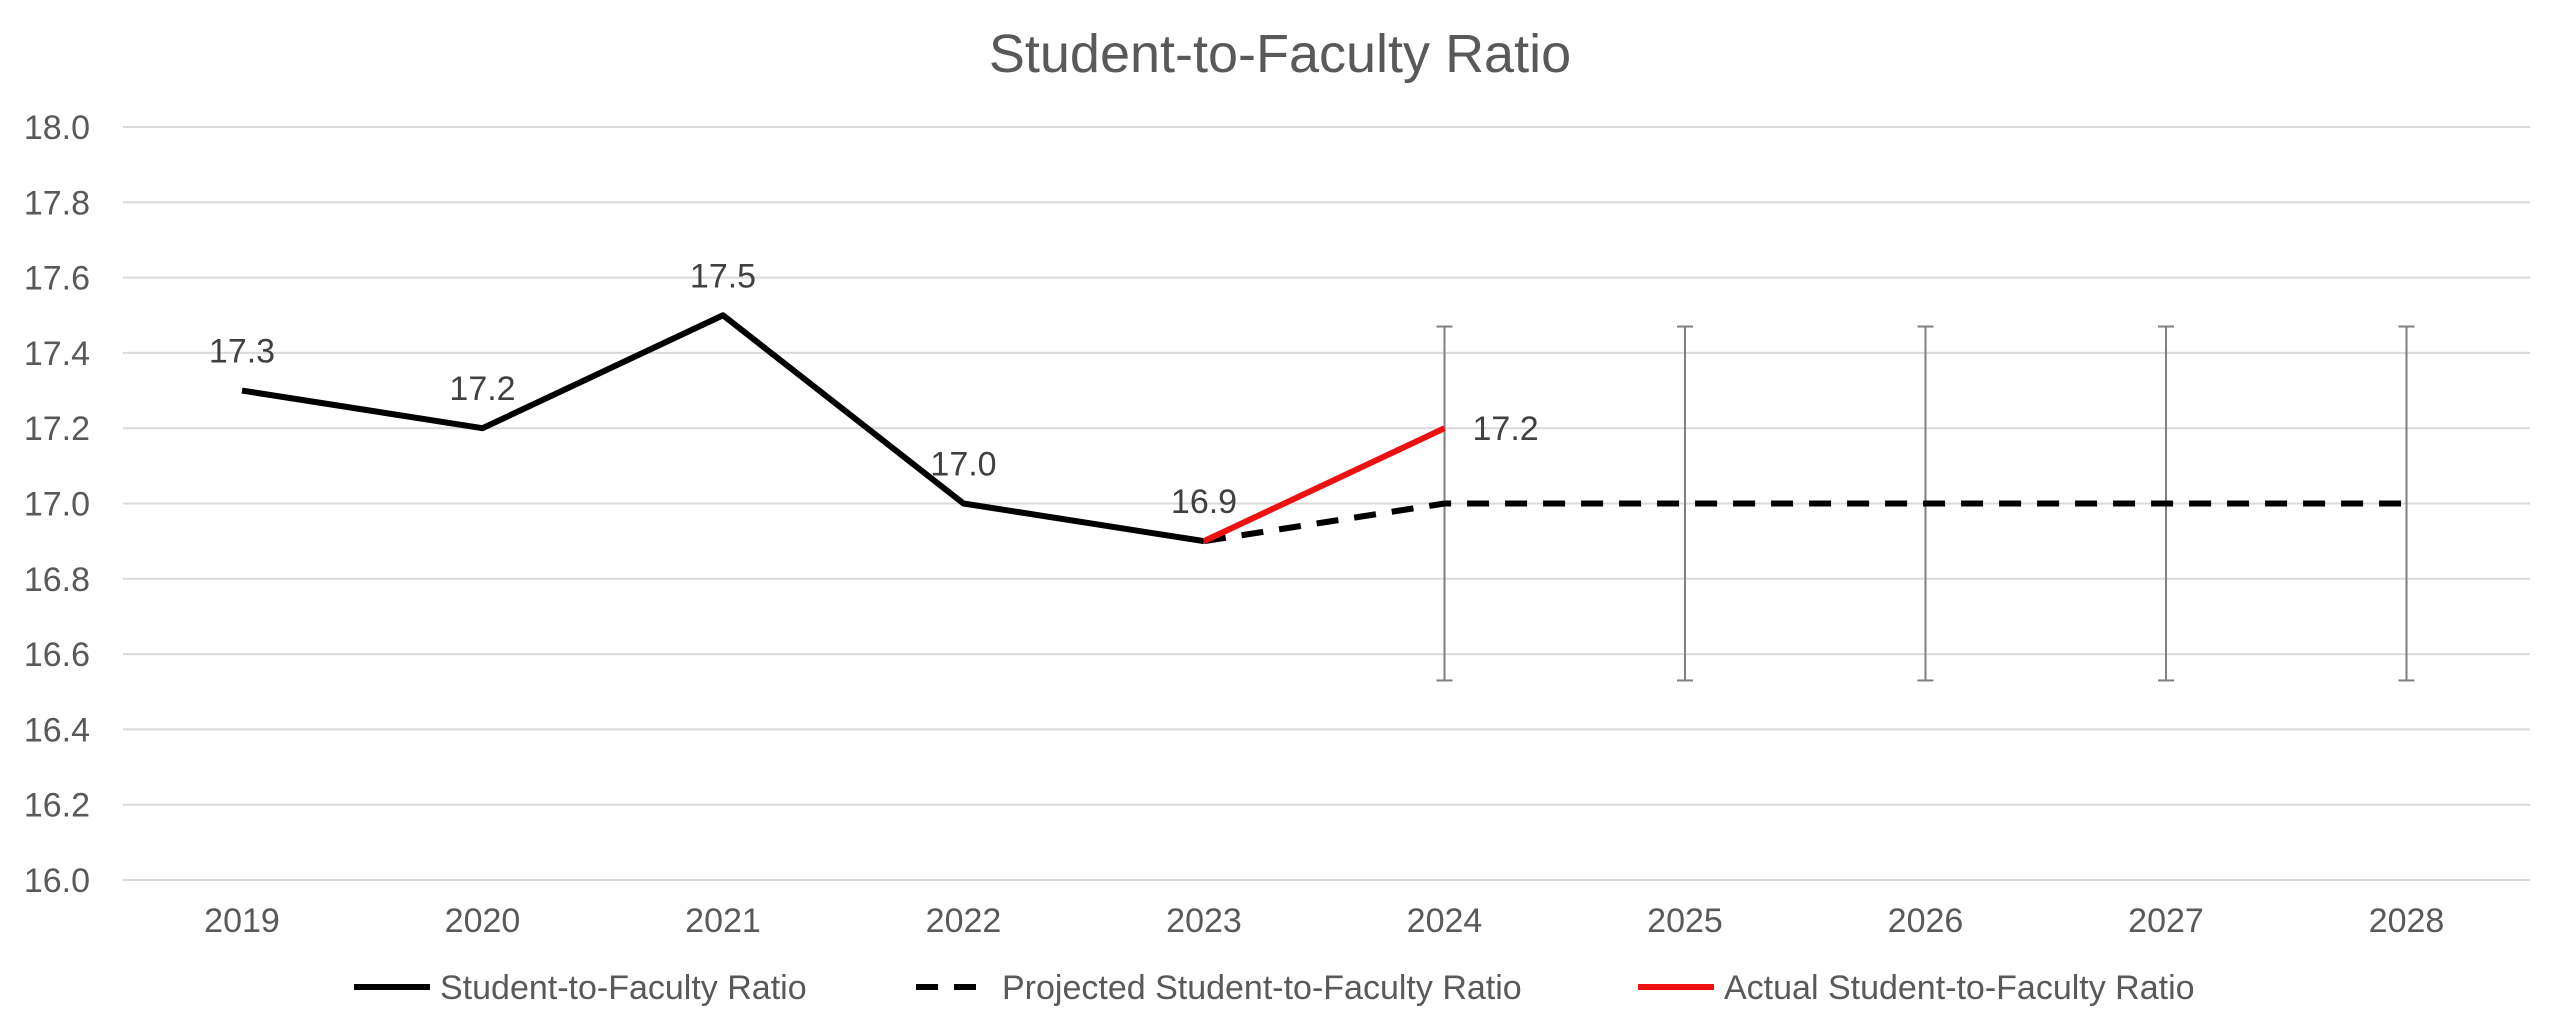 This screenshot has height=1035, width=2560. I want to click on x-tick-label: 2023, so click(1204, 921).